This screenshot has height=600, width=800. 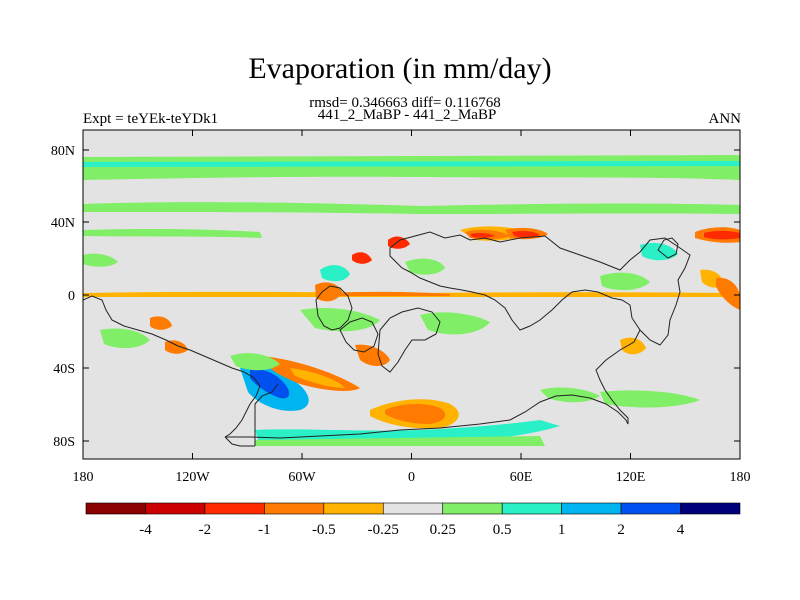 What do you see at coordinates (264, 530) in the screenshot?
I see `colorbar-label: -1` at bounding box center [264, 530].